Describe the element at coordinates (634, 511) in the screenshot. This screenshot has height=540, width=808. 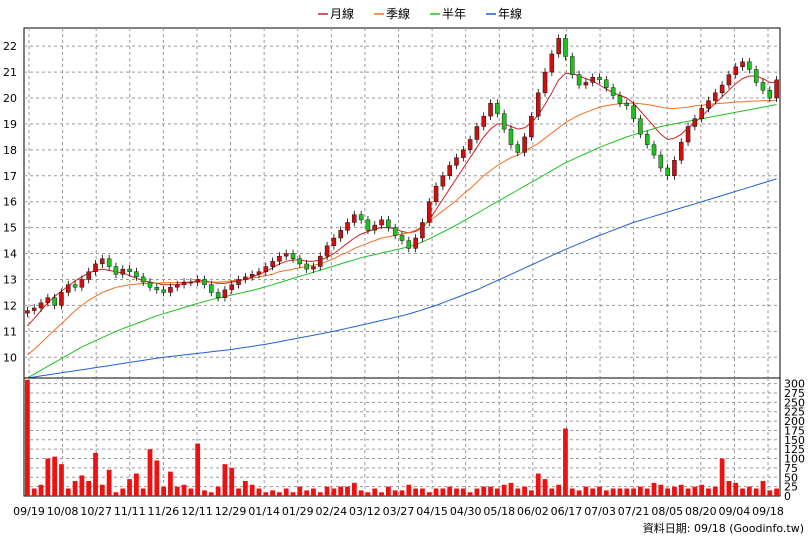
I see `date-tick-label: 07/21` at that location.